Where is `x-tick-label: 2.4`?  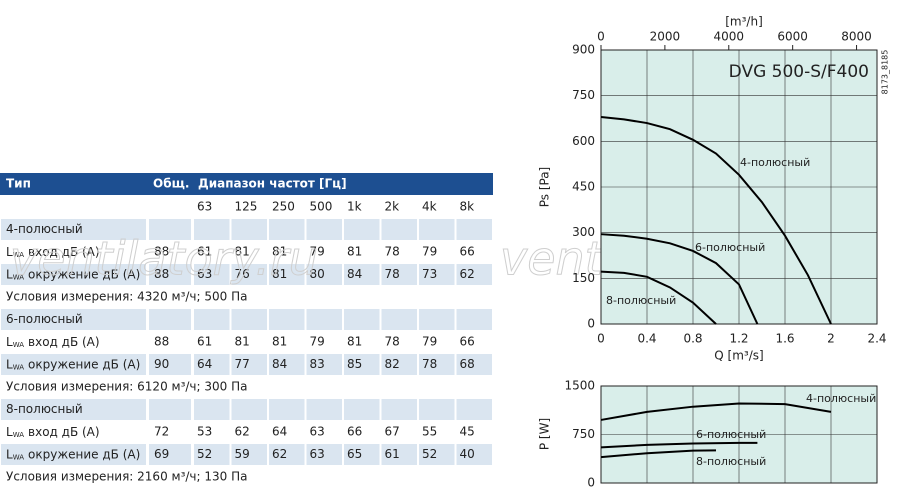
x-tick-label: 2.4 is located at coordinates (876, 339).